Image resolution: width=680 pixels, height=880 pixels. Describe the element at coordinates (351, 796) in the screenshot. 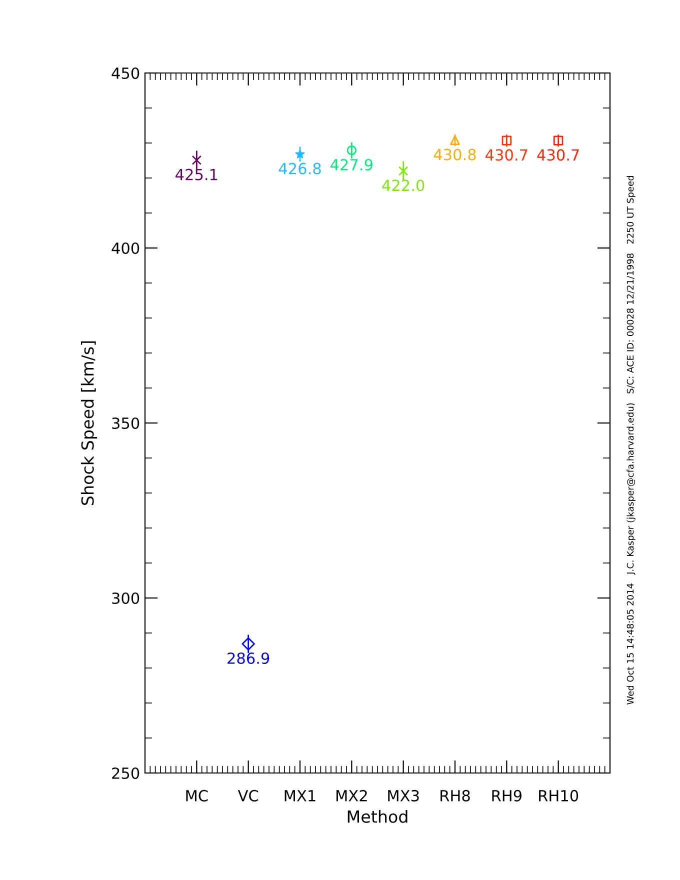

I see `x-tick-label: MX2` at that location.